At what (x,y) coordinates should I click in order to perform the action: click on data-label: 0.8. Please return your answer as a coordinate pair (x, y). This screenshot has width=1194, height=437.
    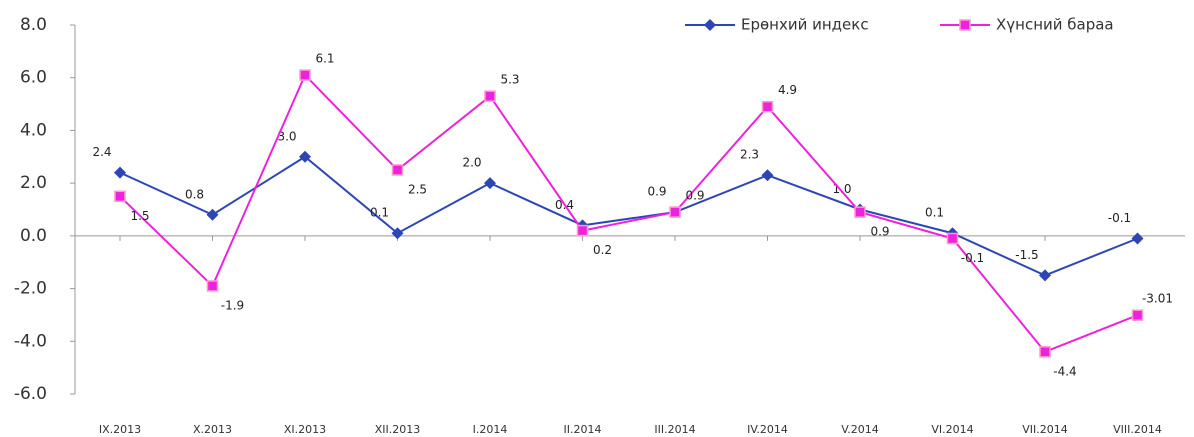
    Looking at the image, I should click on (194, 194).